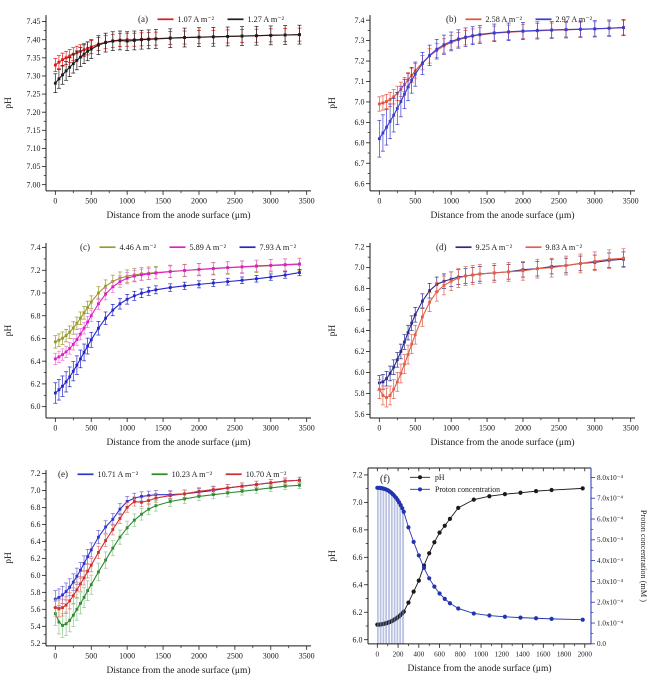 The height and width of the screenshot is (683, 648). What do you see at coordinates (360, 393) in the screenshot?
I see `svg-text: 5.8` at bounding box center [360, 393].